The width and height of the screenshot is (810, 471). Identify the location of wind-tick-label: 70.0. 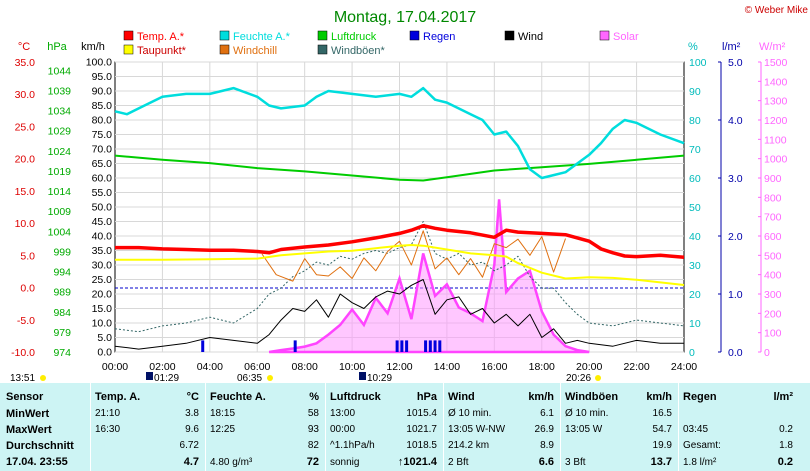
(102, 150).